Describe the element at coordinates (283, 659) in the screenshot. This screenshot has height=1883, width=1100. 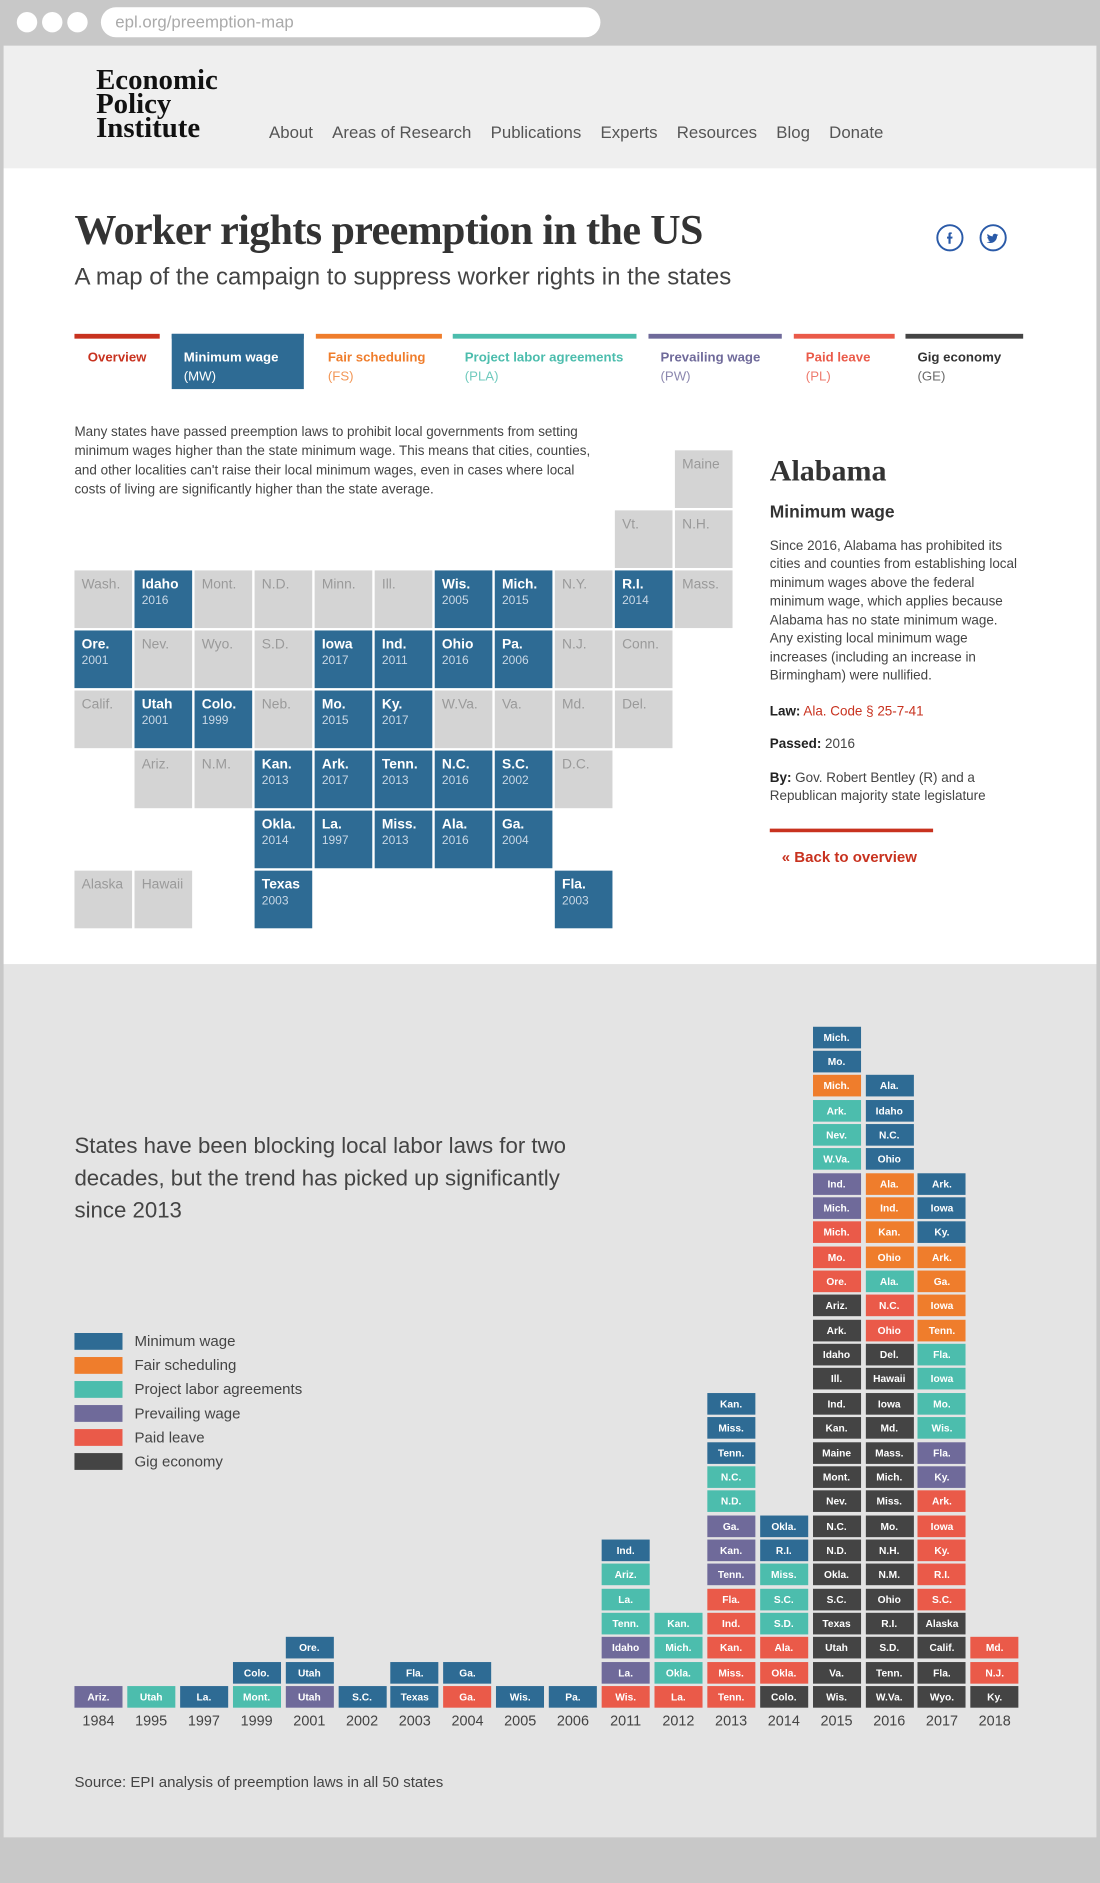
I see `state-tile: S.D.` at that location.